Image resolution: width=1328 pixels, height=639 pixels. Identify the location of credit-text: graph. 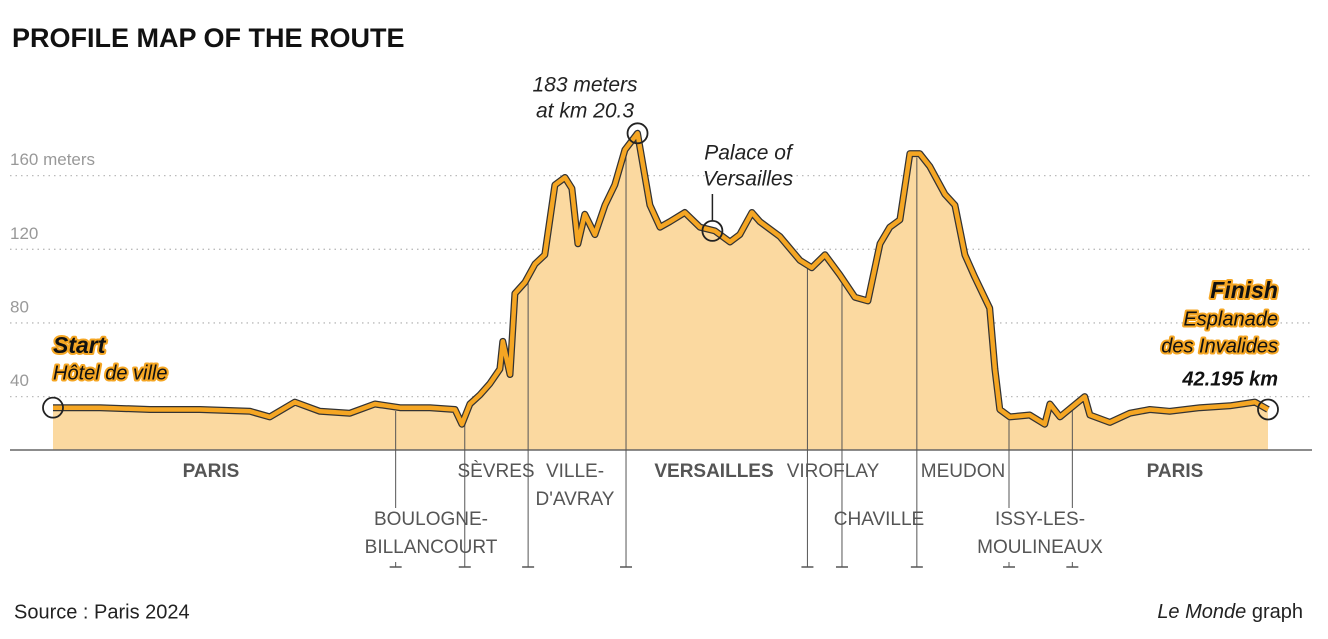
(1277, 612).